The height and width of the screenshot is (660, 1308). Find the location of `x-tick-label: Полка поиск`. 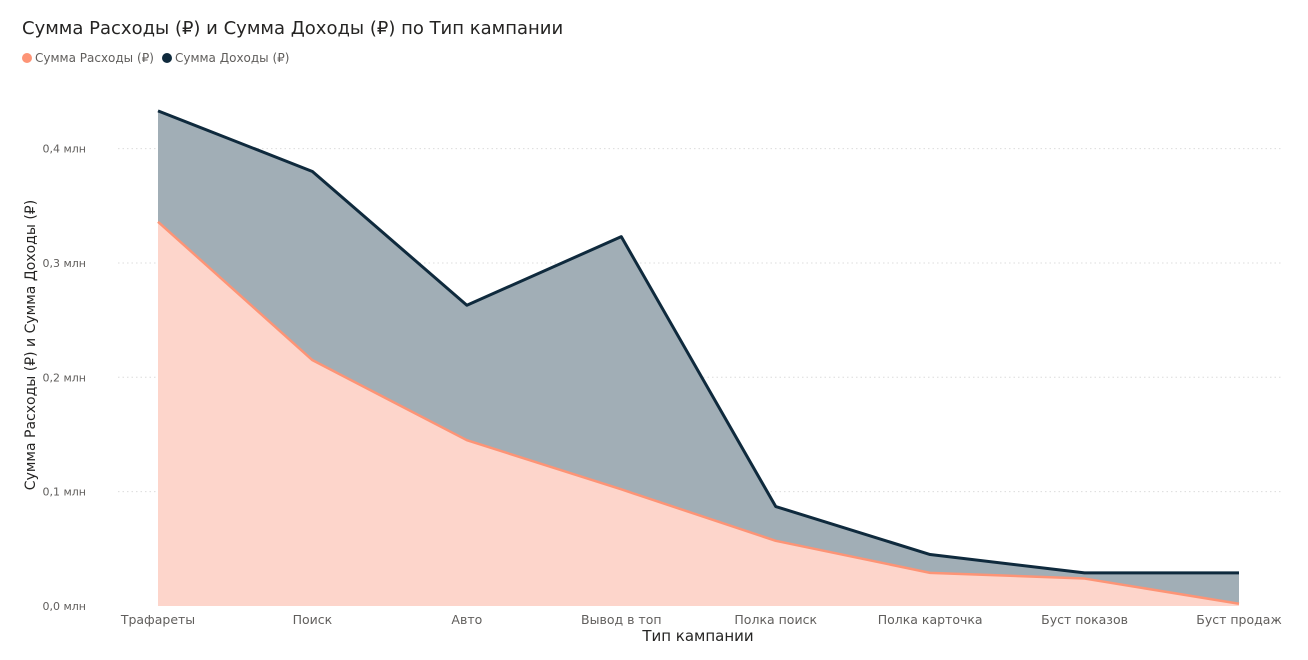

x-tick-label: Полка поиск is located at coordinates (775, 619).